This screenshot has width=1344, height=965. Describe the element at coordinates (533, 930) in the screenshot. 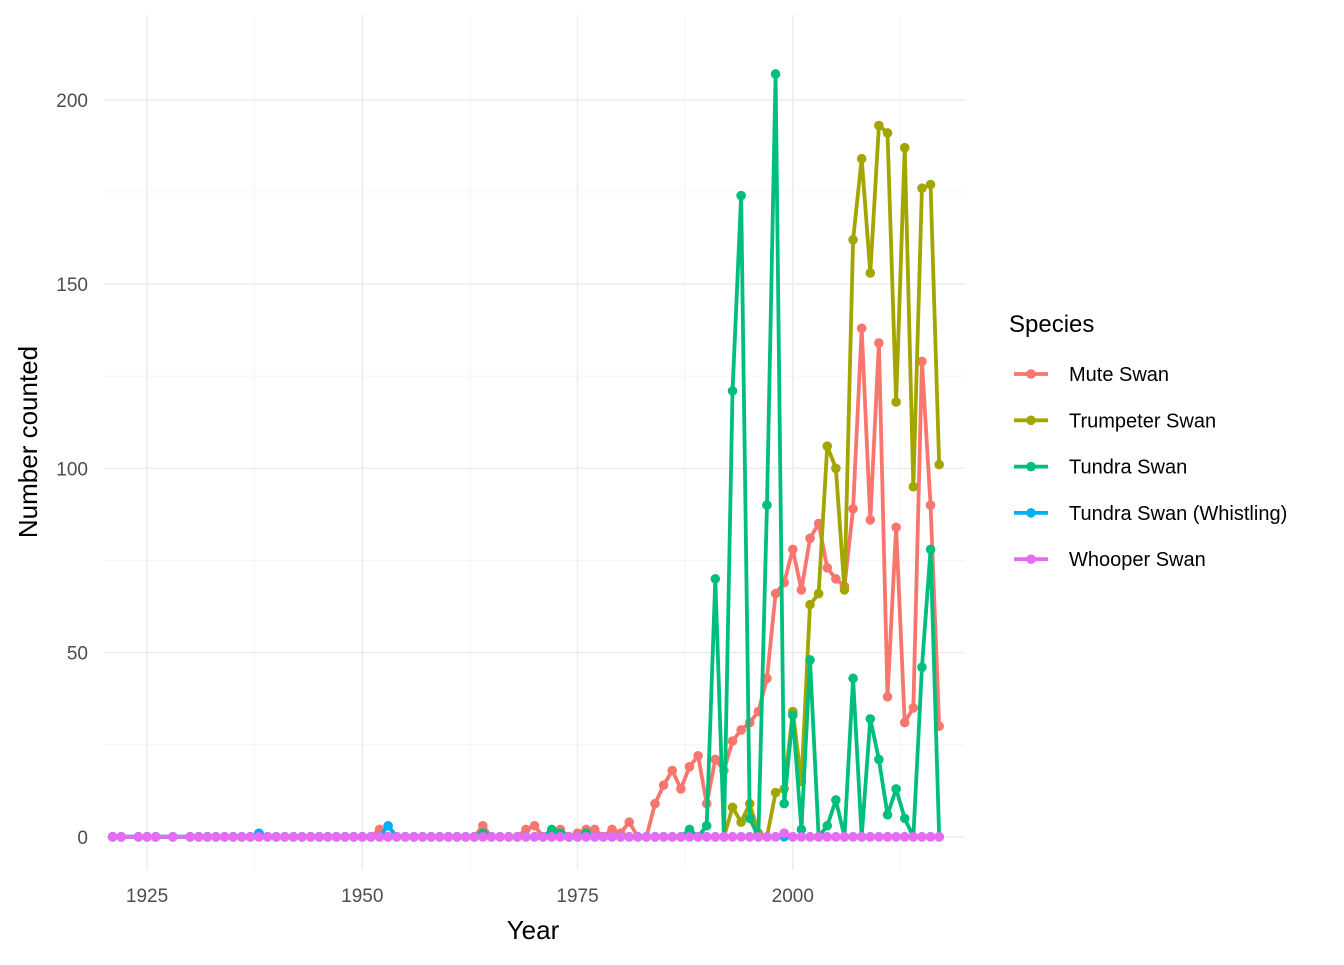

I see `x-axis-title: Year` at that location.